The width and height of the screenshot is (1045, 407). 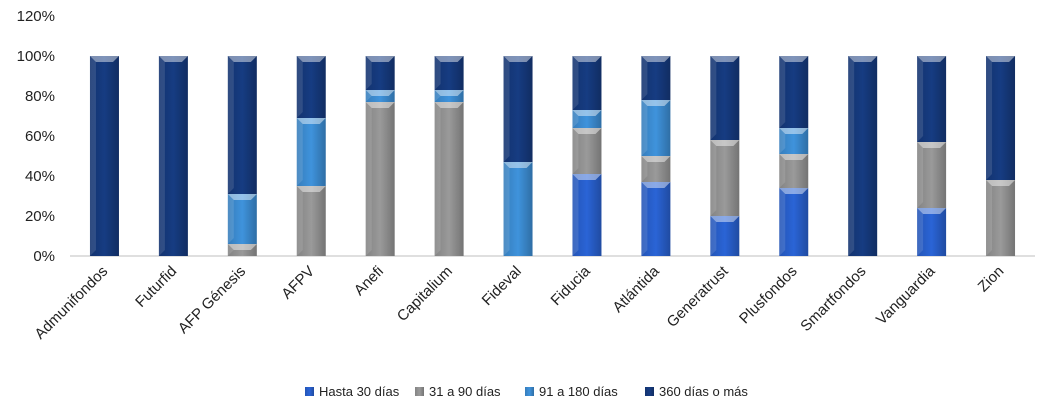 I want to click on legend-item: Hasta 30 días, so click(x=352, y=391).